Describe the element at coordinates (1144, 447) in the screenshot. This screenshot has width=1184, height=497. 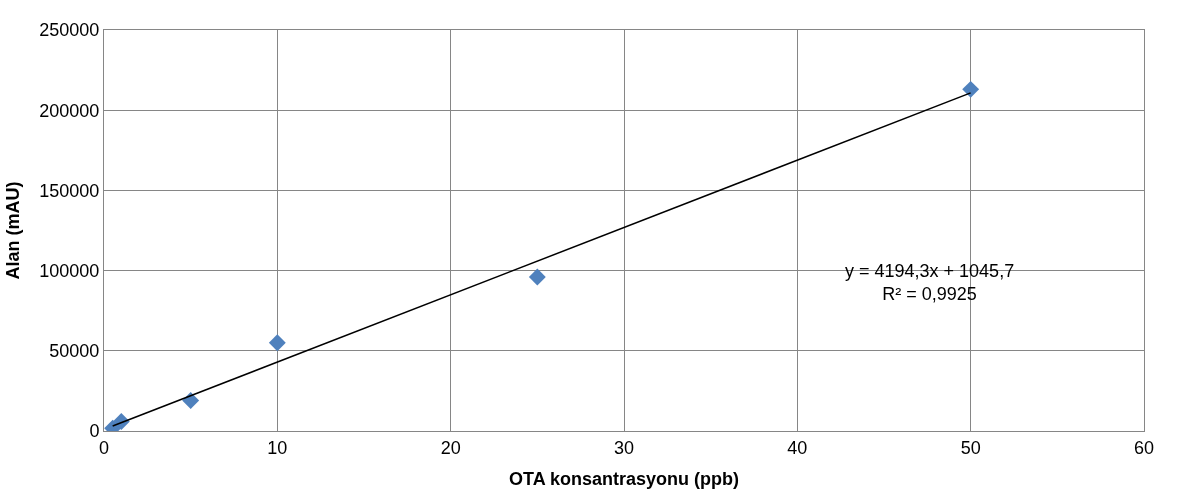
I see `x-tick-label: 60` at that location.